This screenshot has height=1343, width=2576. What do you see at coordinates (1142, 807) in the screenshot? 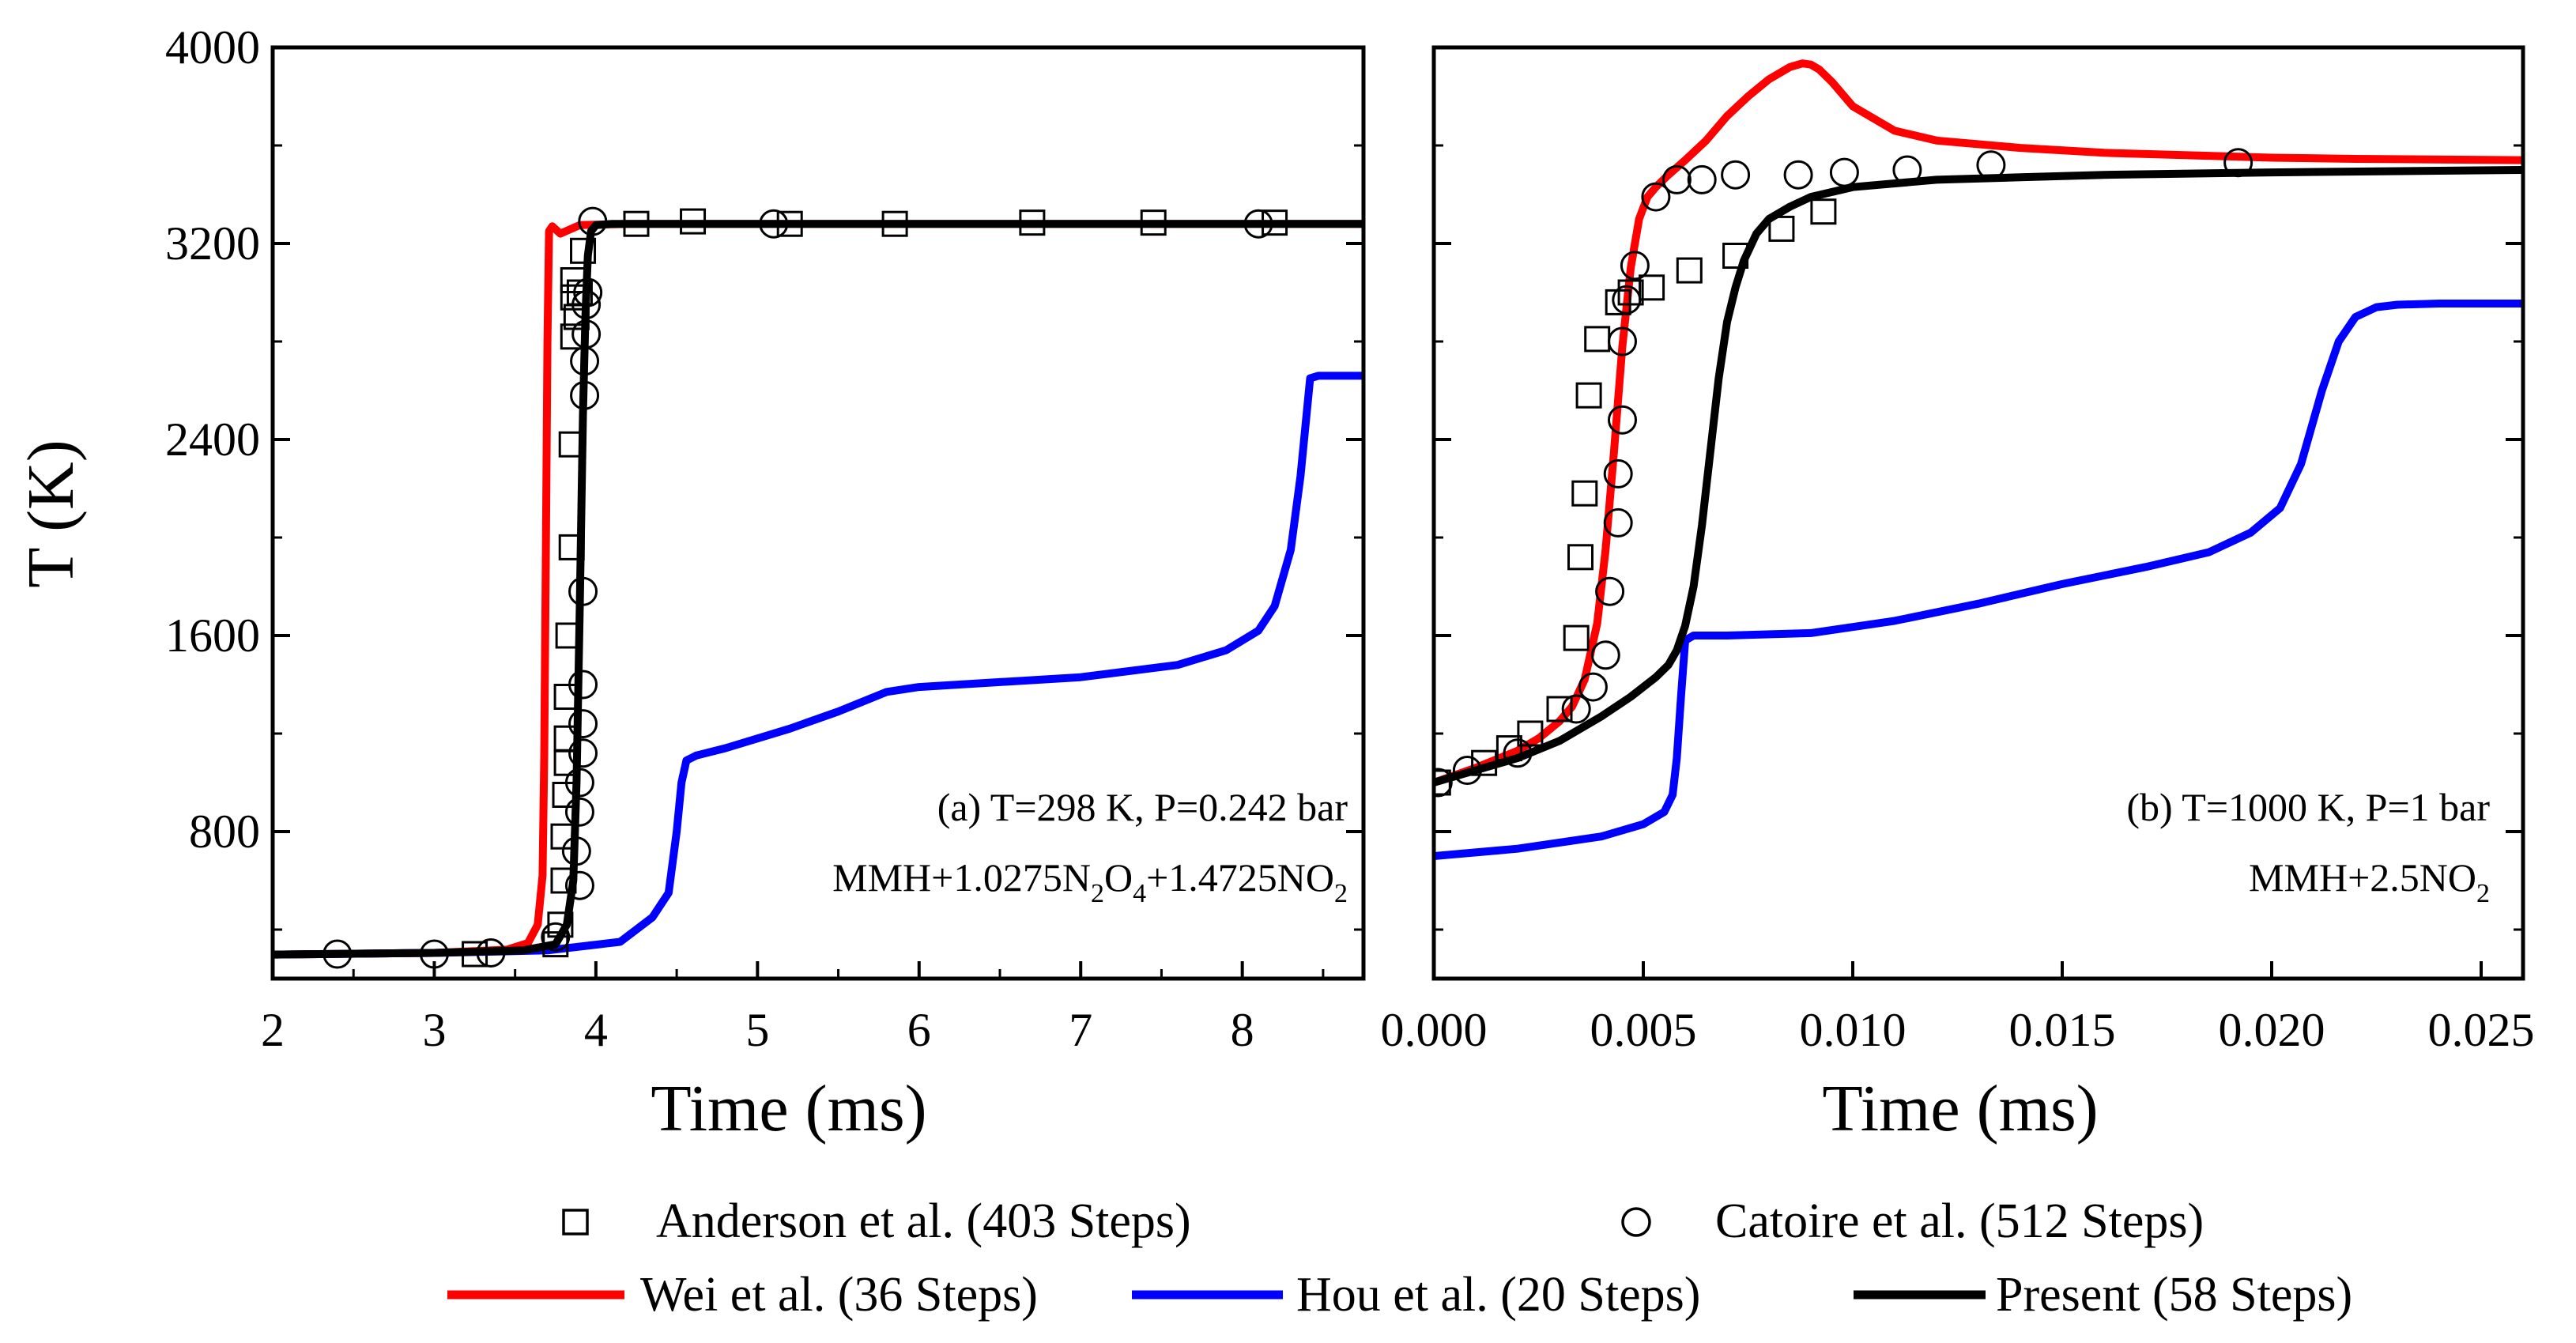
I see `panel-a-annotation: (a) T=298 K, P=0.242 bar` at bounding box center [1142, 807].